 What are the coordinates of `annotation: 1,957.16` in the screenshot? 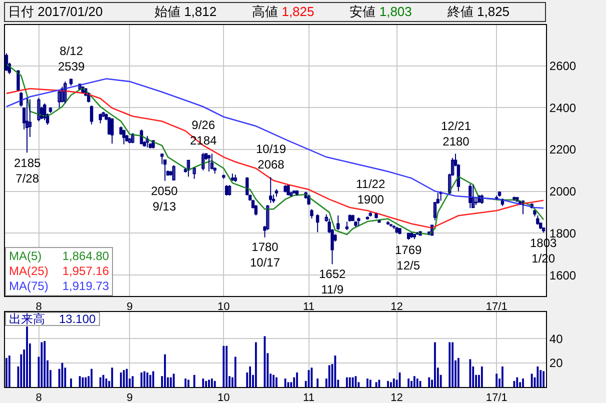 It's located at (86, 271).